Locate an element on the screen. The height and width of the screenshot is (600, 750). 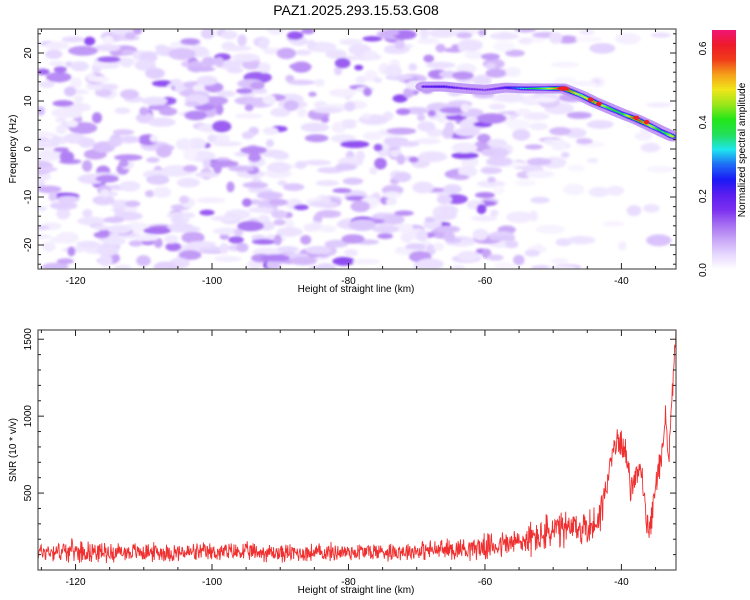
colorbar-tick-labels: 0.0 0.2 0.4 0.6 is located at coordinates (703, 159).